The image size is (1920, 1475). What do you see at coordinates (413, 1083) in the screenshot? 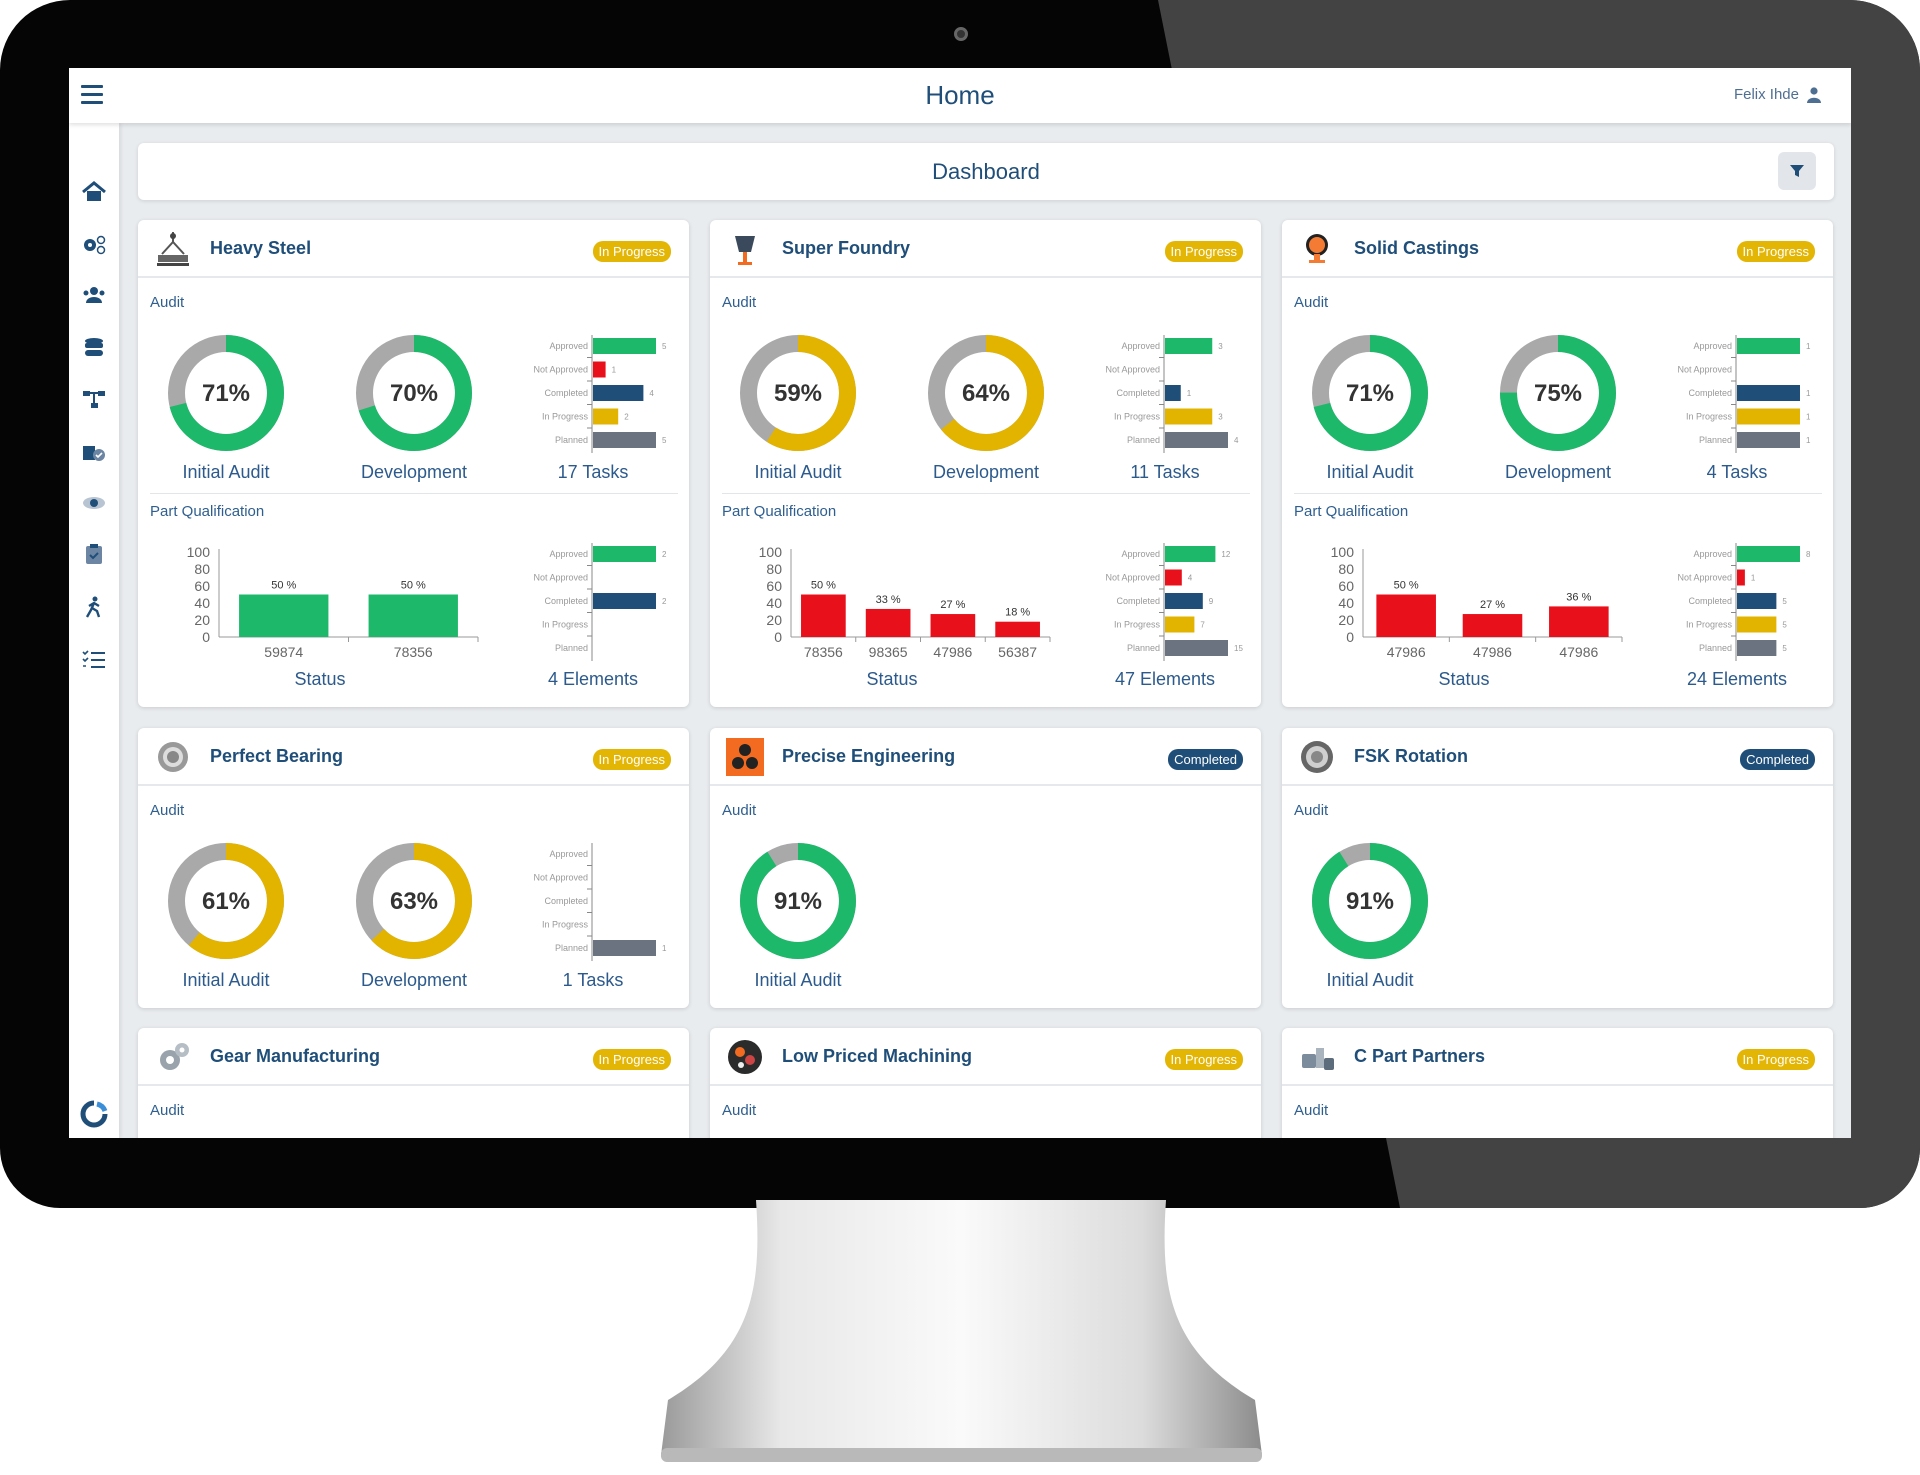
I see `supplier-card: Gear Manufacturing In Progress Audit` at bounding box center [413, 1083].